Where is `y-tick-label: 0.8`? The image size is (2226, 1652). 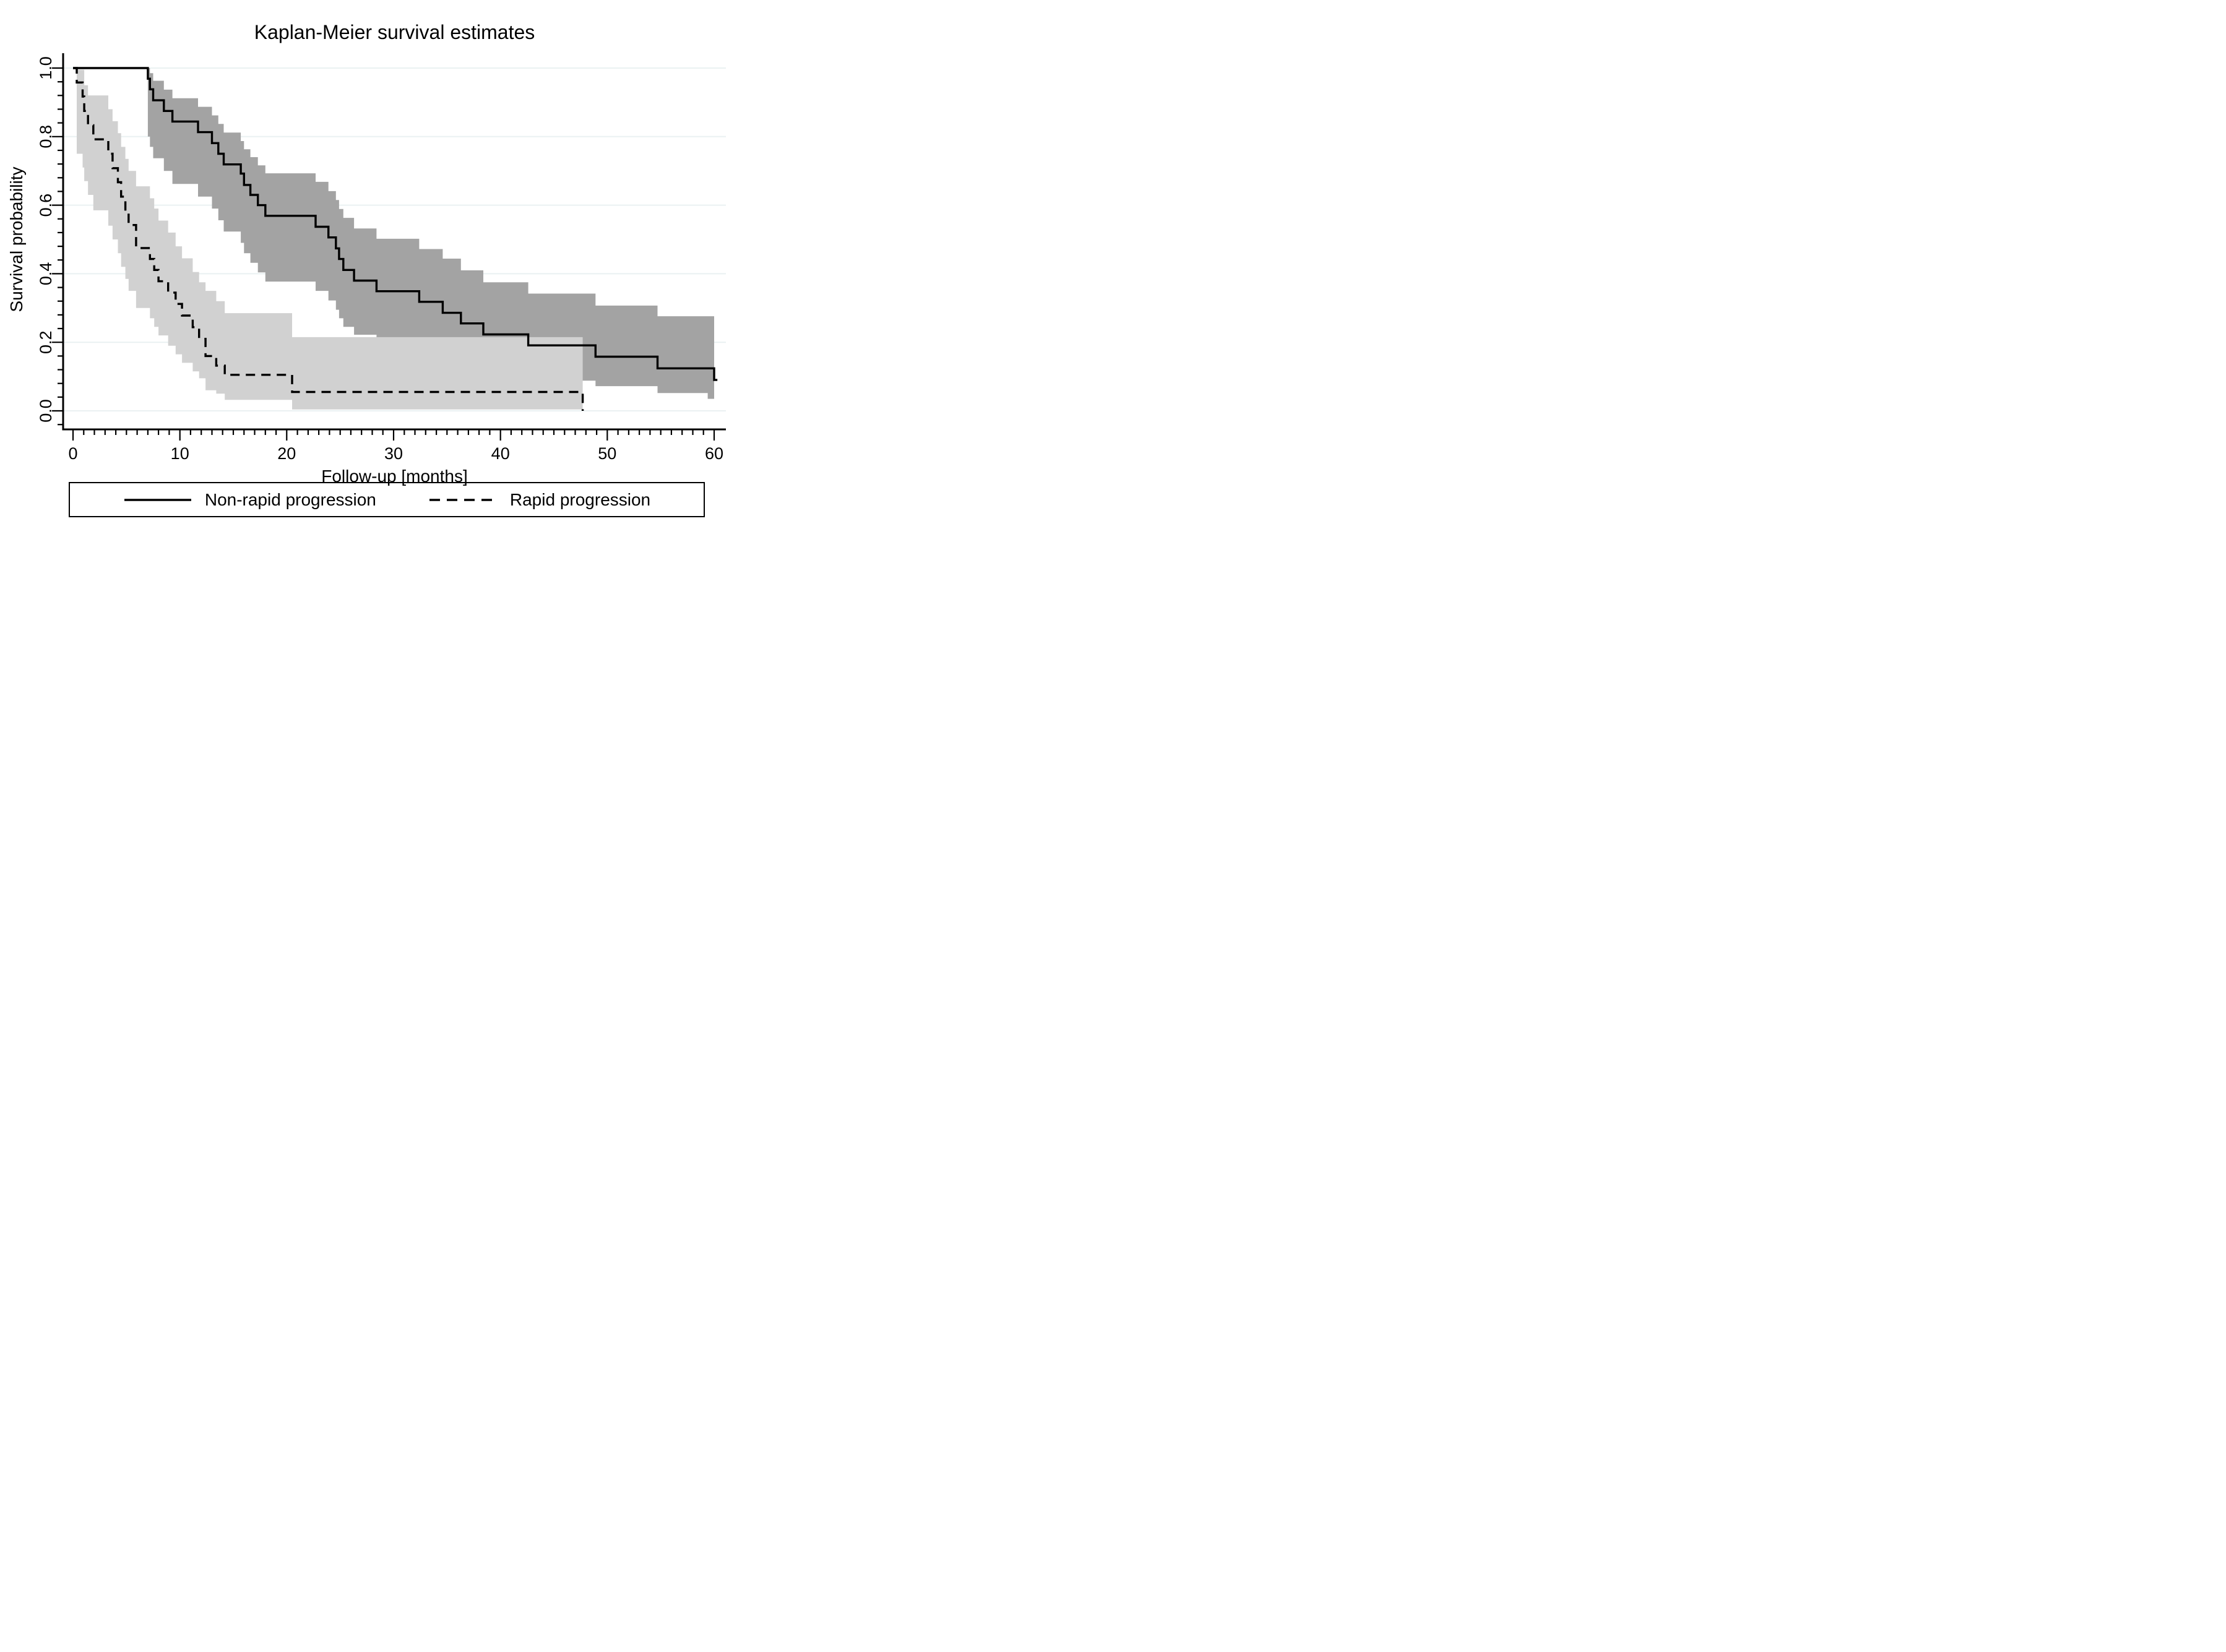
y-tick-label: 0.8 is located at coordinates (46, 137).